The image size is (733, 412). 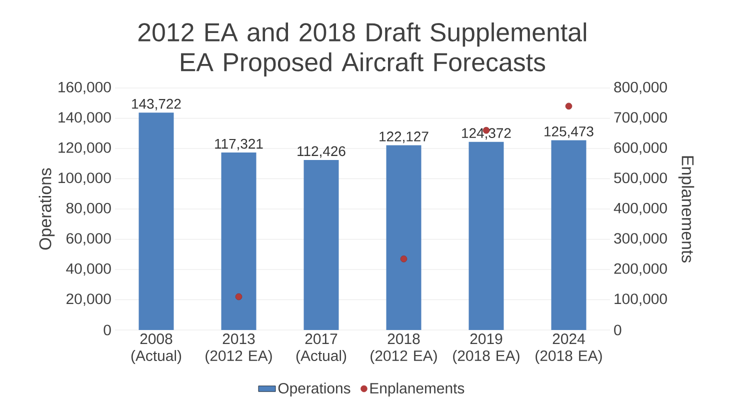 What do you see at coordinates (84, 148) in the screenshot?
I see `y-tick-label: 120,000` at bounding box center [84, 148].